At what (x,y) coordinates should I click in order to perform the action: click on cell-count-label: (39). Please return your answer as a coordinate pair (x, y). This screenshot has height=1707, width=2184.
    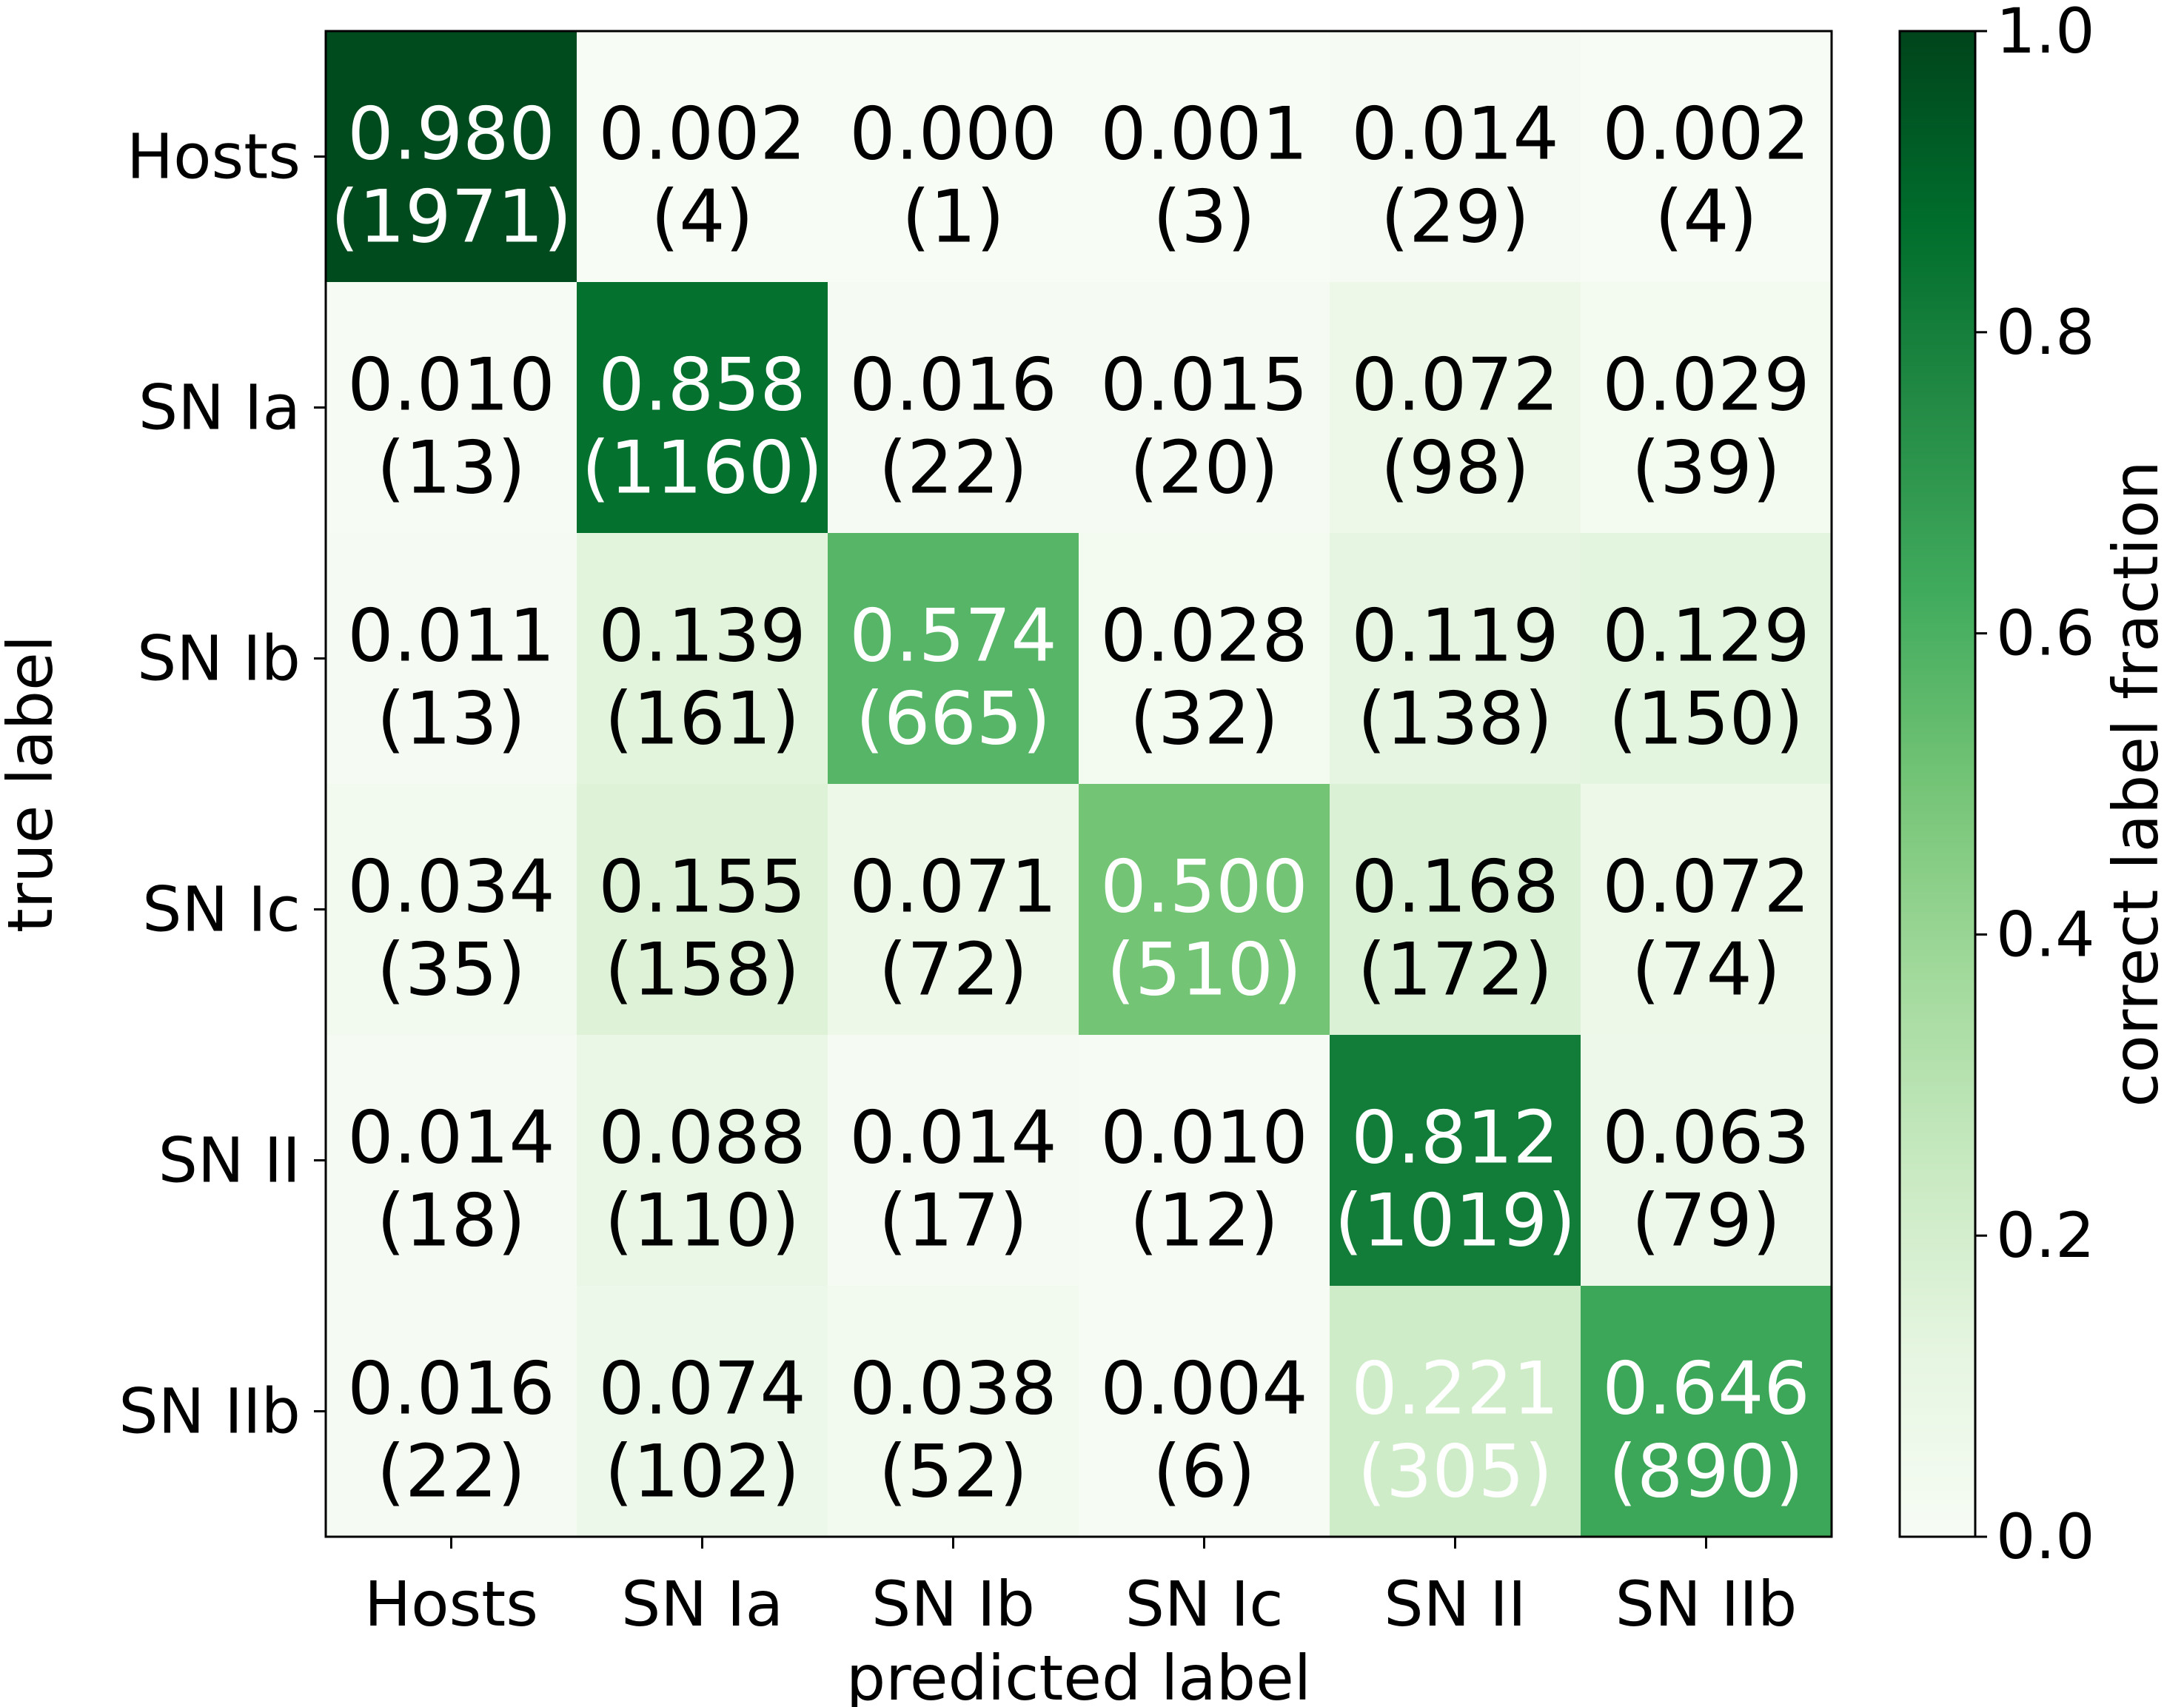
    Looking at the image, I should click on (1706, 468).